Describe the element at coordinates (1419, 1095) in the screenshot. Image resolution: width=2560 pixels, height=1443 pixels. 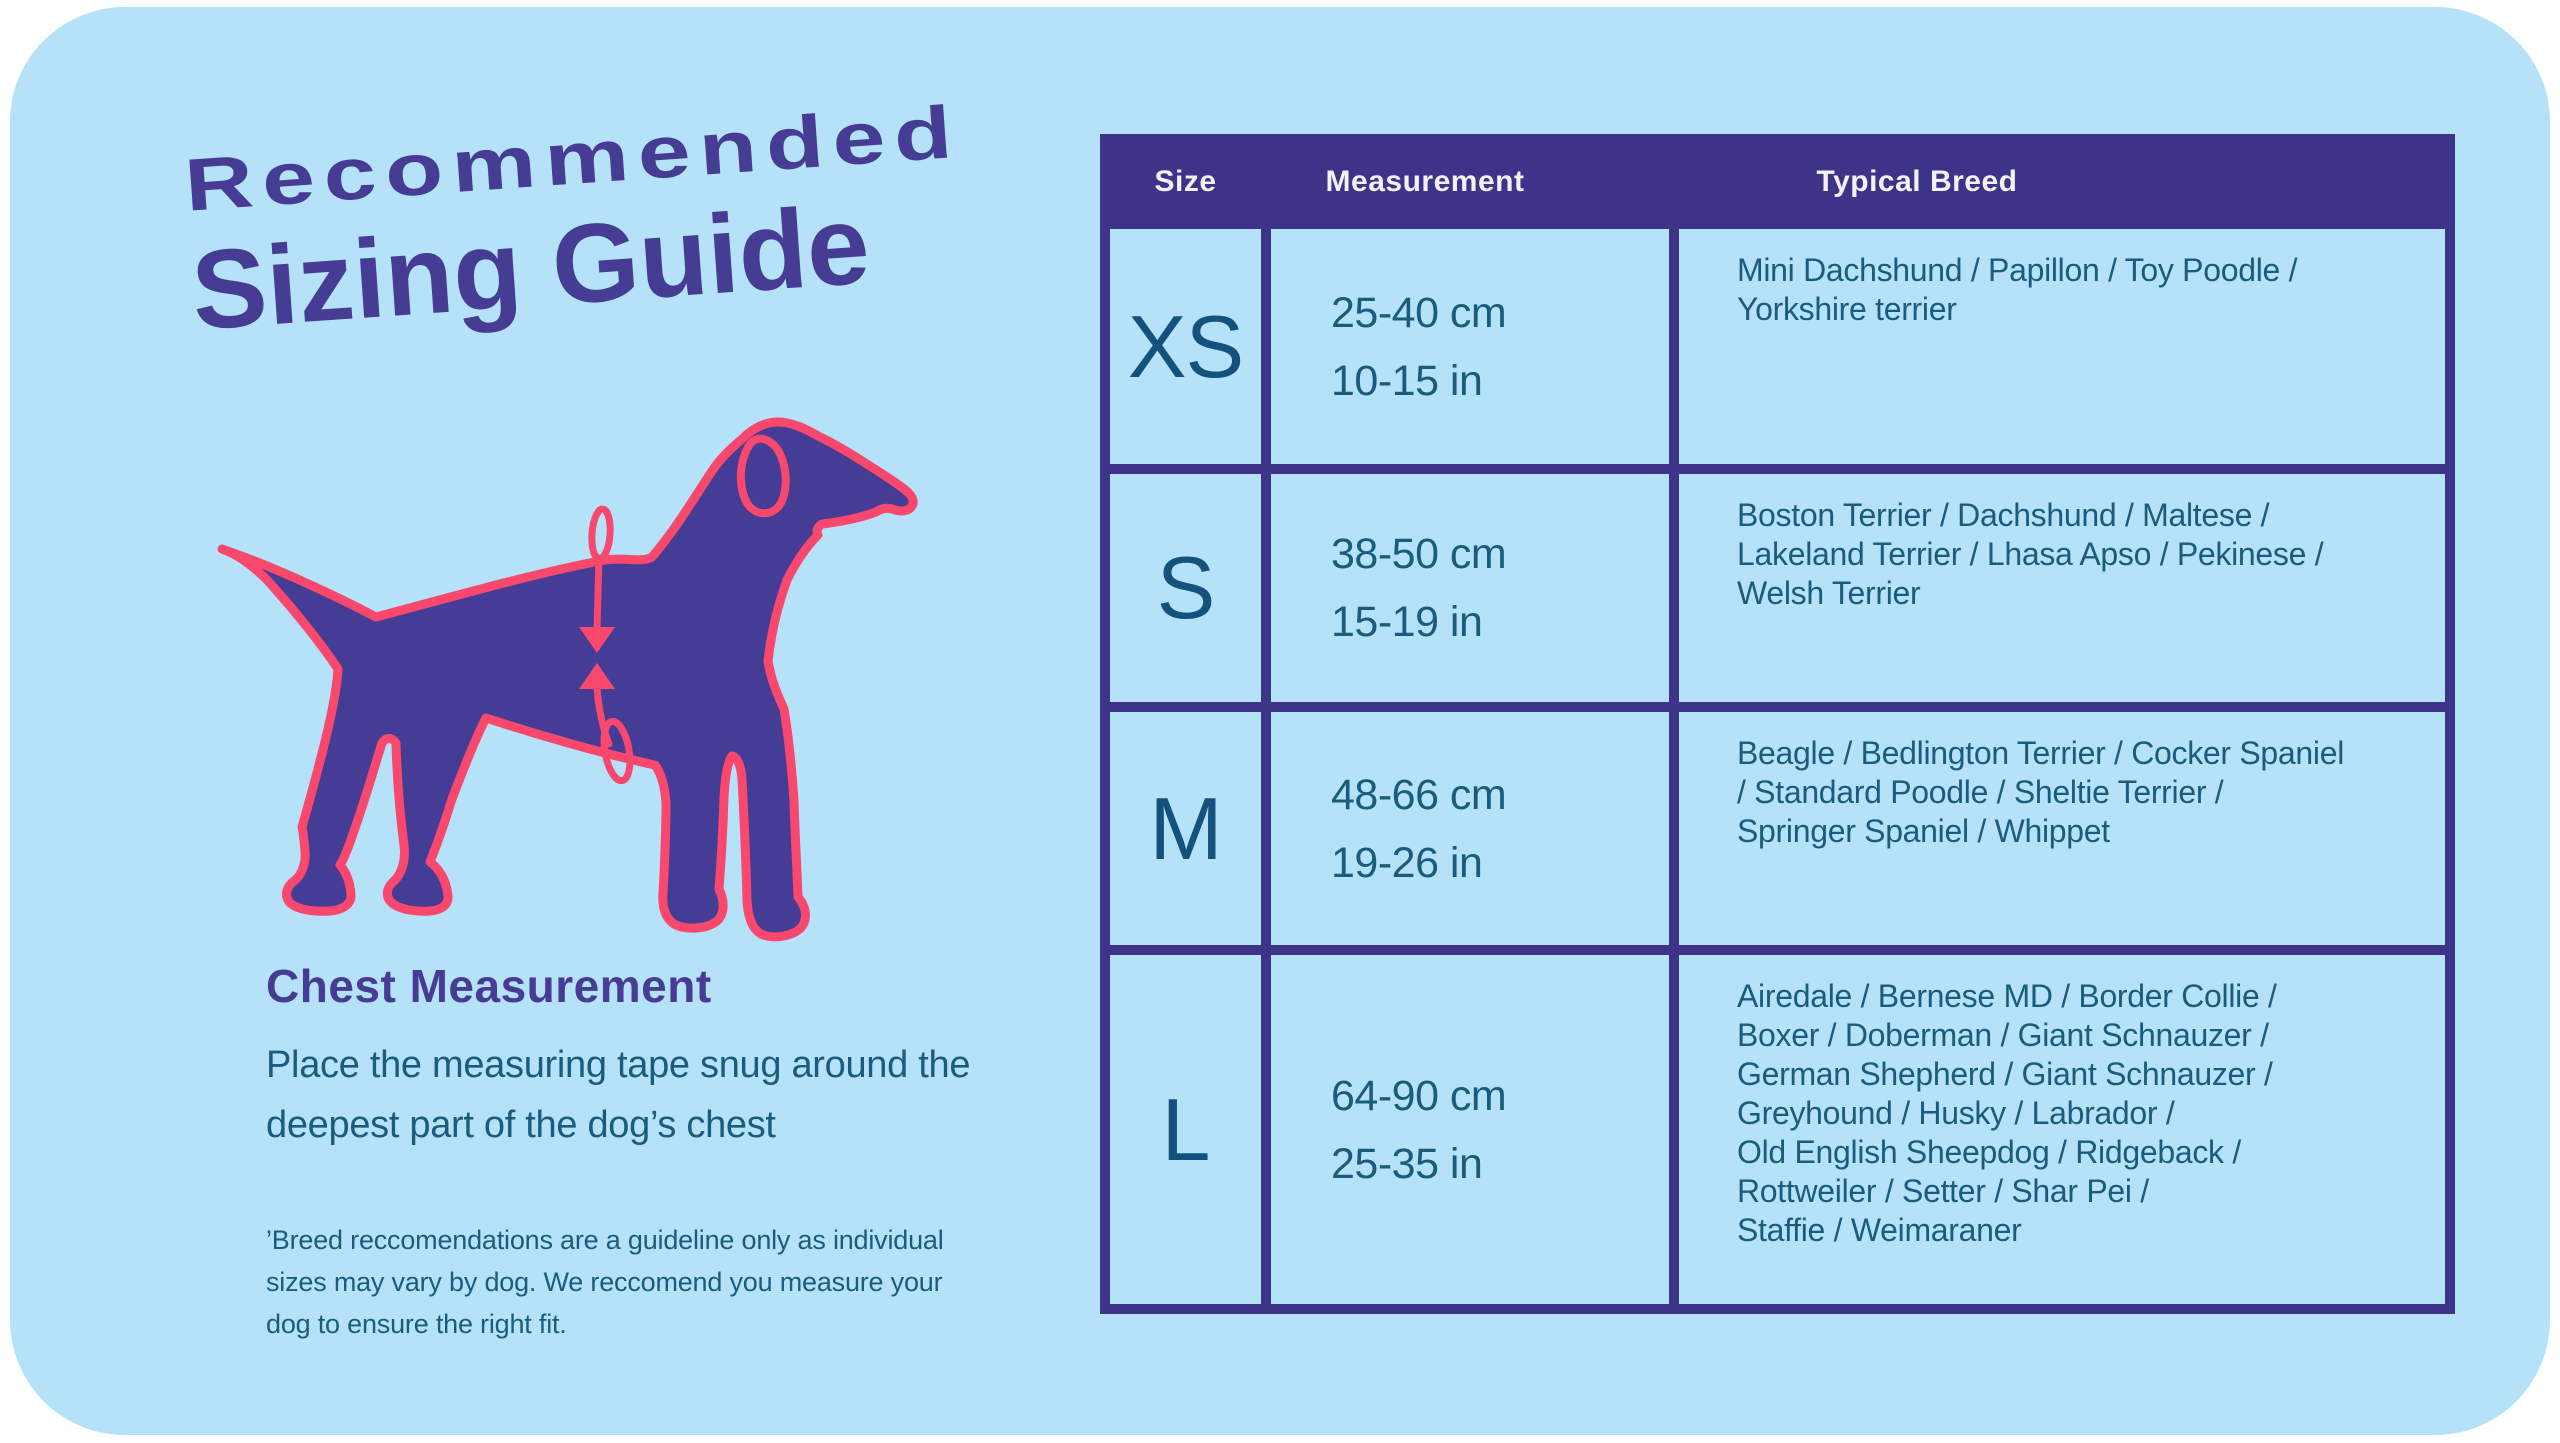
I see `measurement-cm: 64-90 cm` at that location.